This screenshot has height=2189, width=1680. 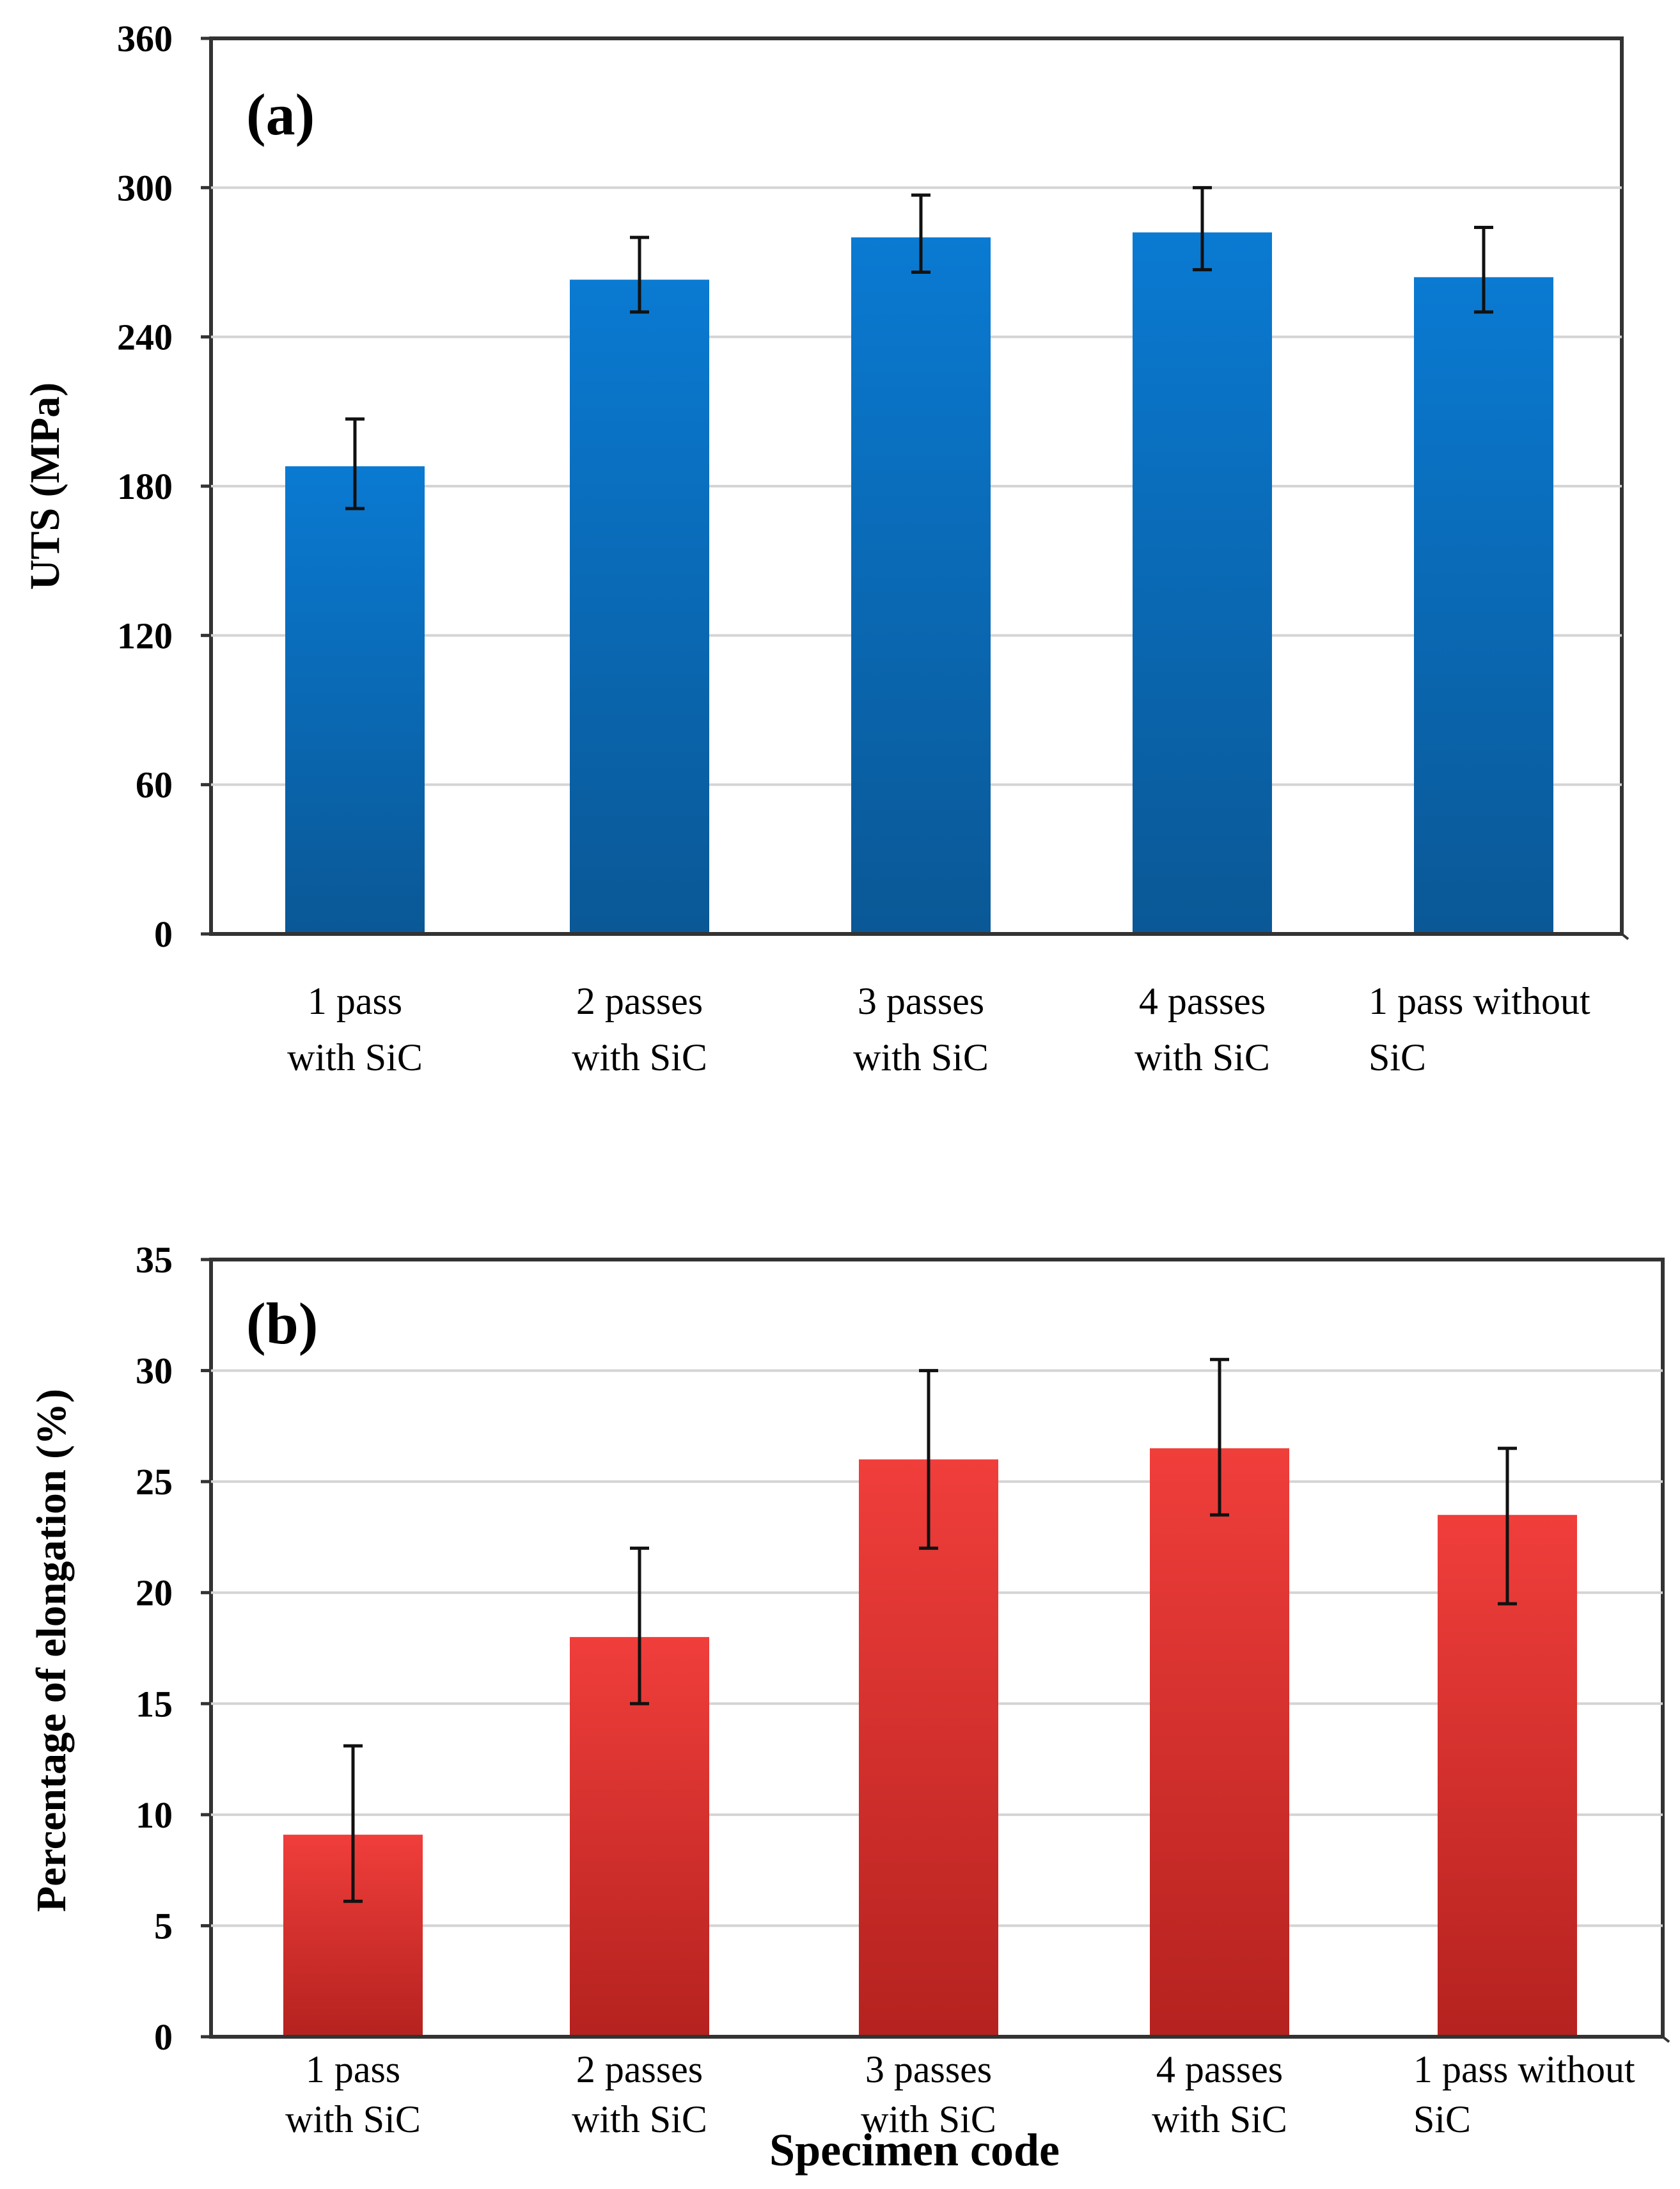 I want to click on y-tick-label-a-4: 240, so click(x=145, y=337).